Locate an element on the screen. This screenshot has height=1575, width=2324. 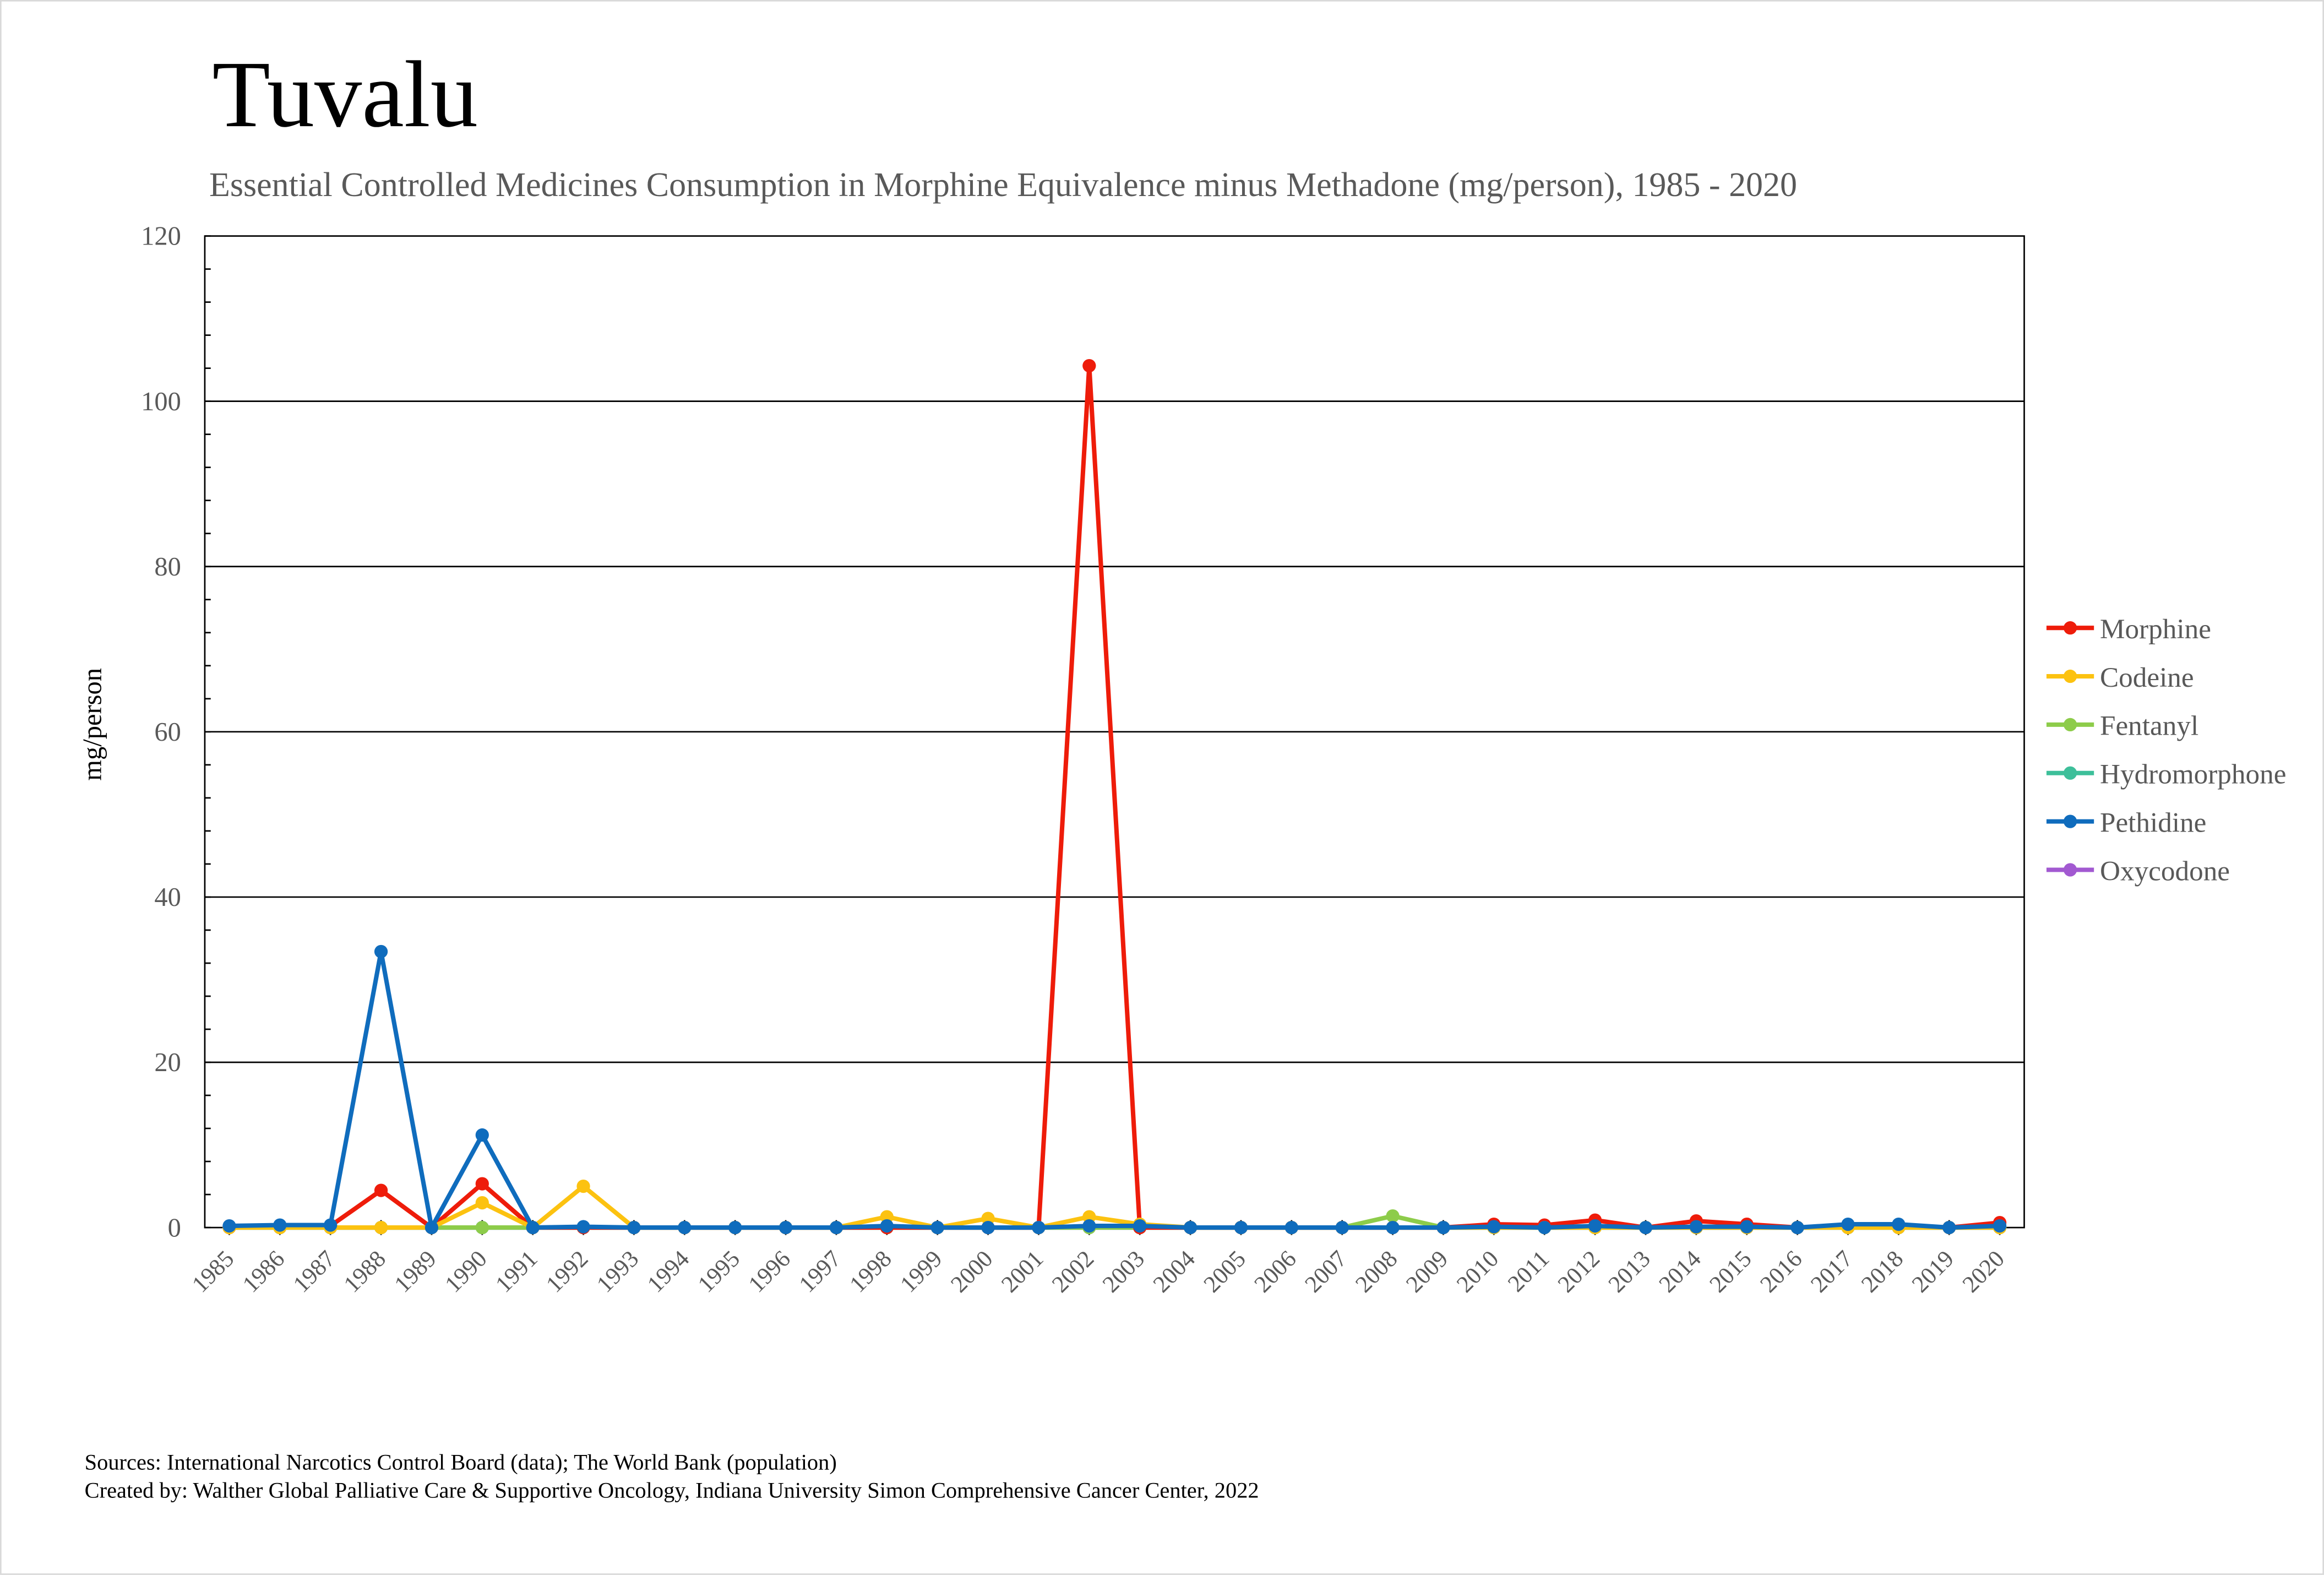
x-tick-label: 2006 is located at coordinates (1275, 1271).